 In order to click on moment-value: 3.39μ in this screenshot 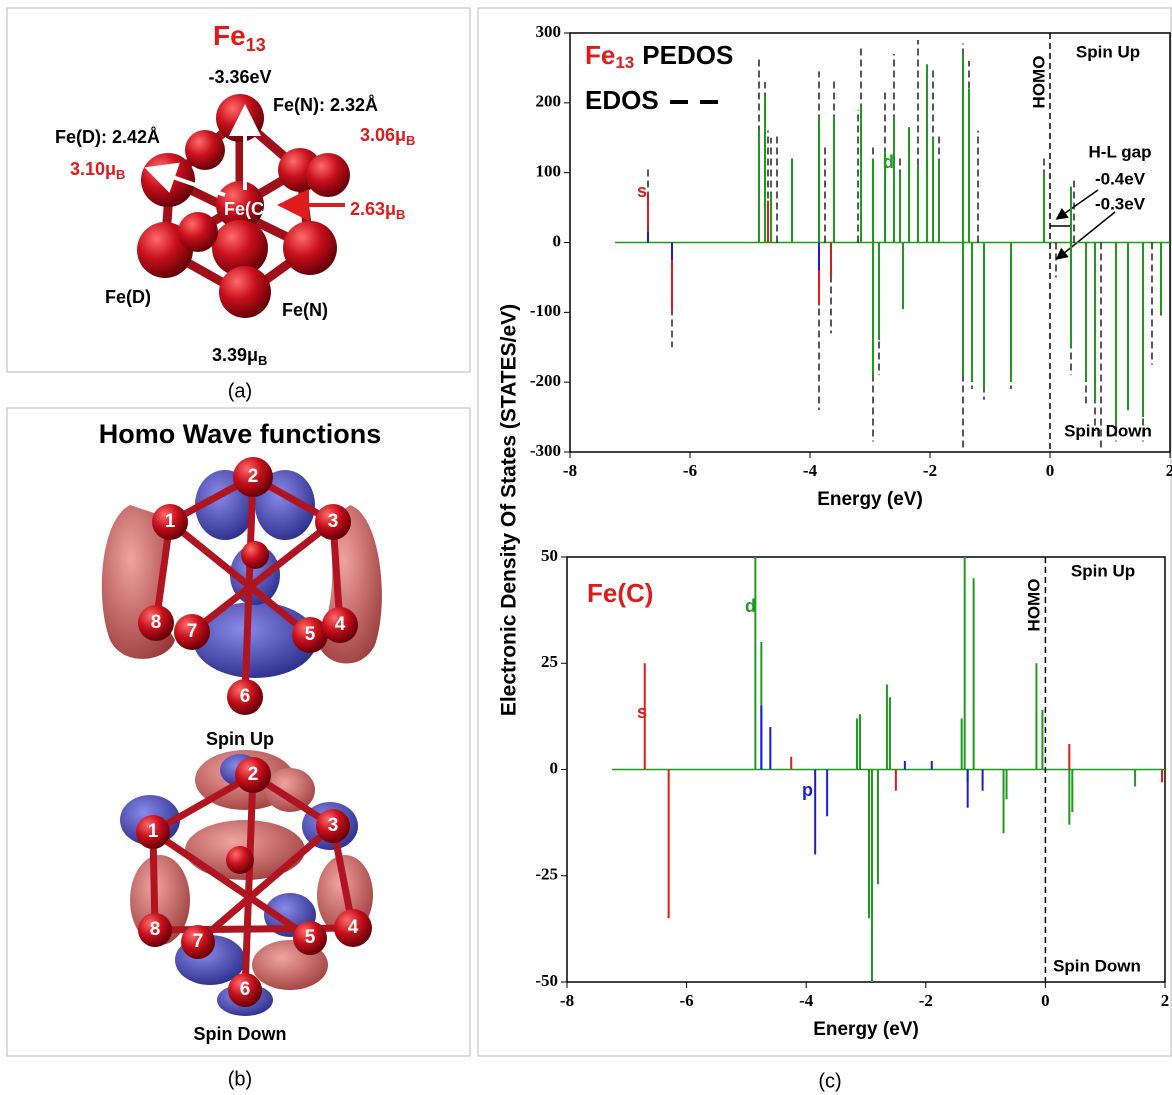, I will do `click(235, 355)`.